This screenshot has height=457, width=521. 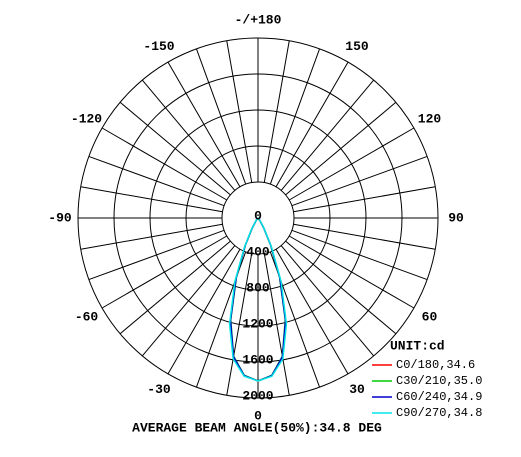 I want to click on chart-title: AVERAGE BEAM ANGLE(50%):34.8 DEG, so click(x=257, y=427).